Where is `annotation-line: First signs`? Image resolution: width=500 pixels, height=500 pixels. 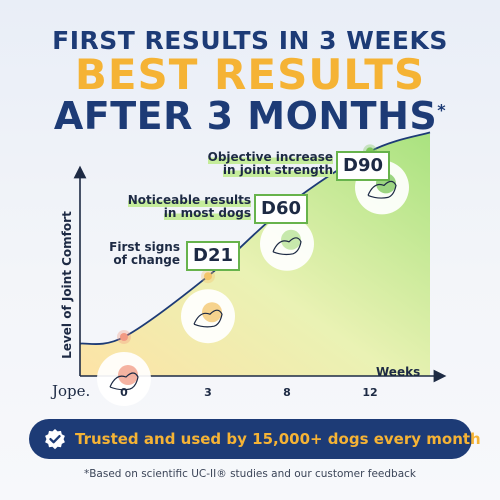 annotation-line: First signs is located at coordinates (144, 247).